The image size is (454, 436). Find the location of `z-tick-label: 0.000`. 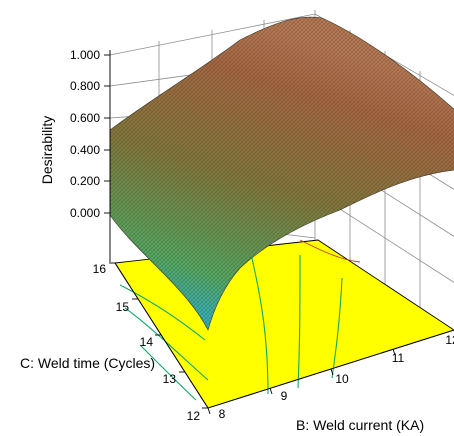

z-tick-label: 0.000 is located at coordinates (85, 213).